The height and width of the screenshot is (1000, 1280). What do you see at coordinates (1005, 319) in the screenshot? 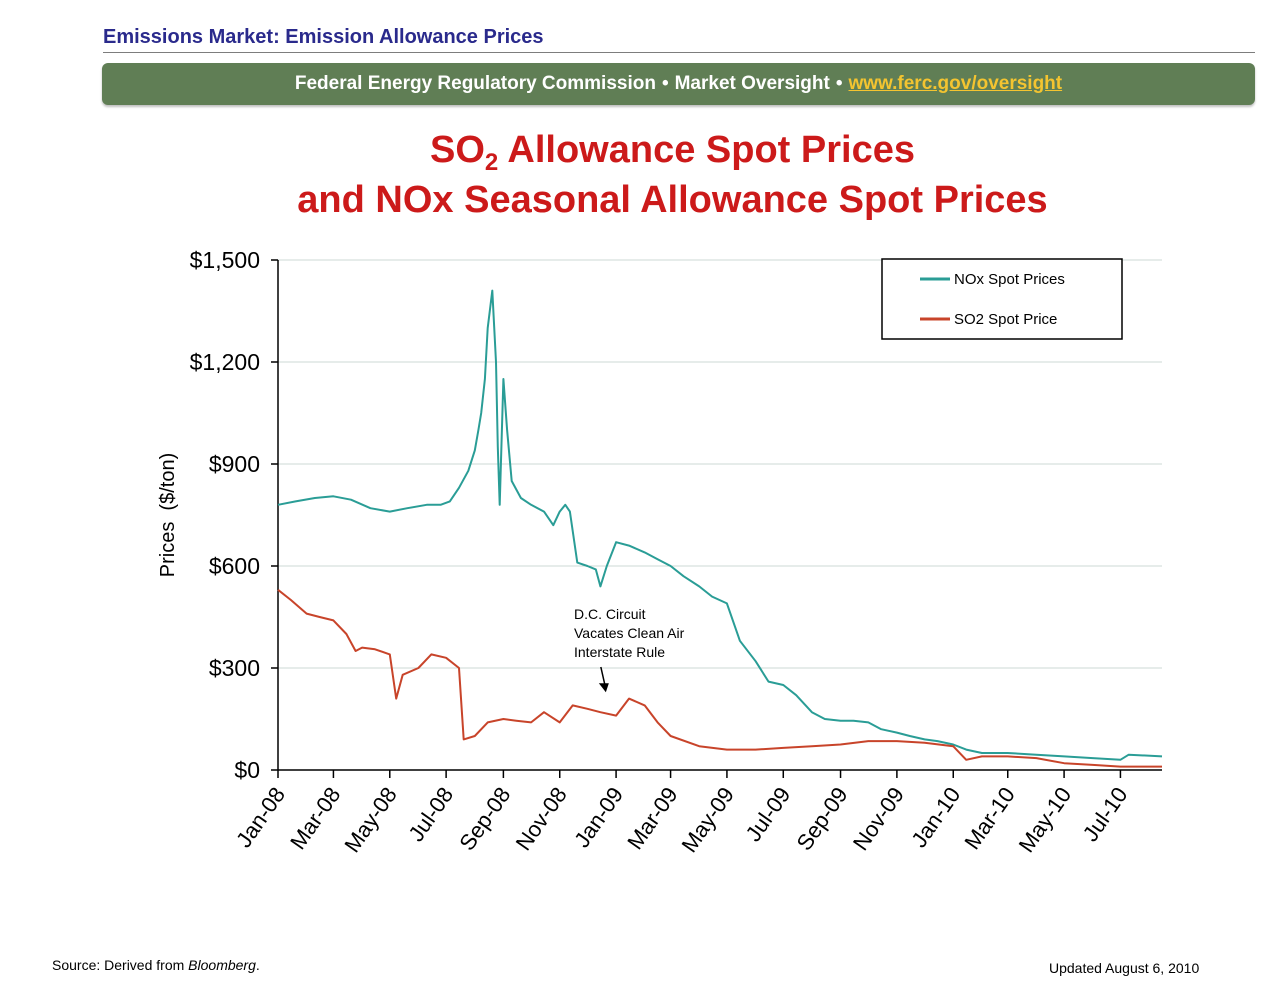
I see `legend-label: SO2 Spot Price` at bounding box center [1005, 319].